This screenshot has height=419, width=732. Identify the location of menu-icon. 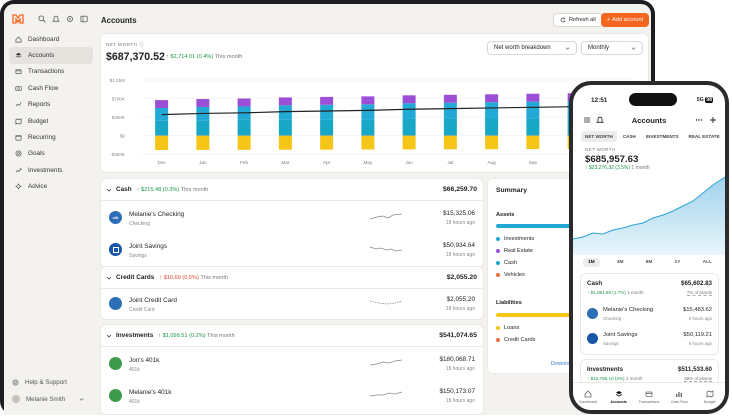
(587, 120).